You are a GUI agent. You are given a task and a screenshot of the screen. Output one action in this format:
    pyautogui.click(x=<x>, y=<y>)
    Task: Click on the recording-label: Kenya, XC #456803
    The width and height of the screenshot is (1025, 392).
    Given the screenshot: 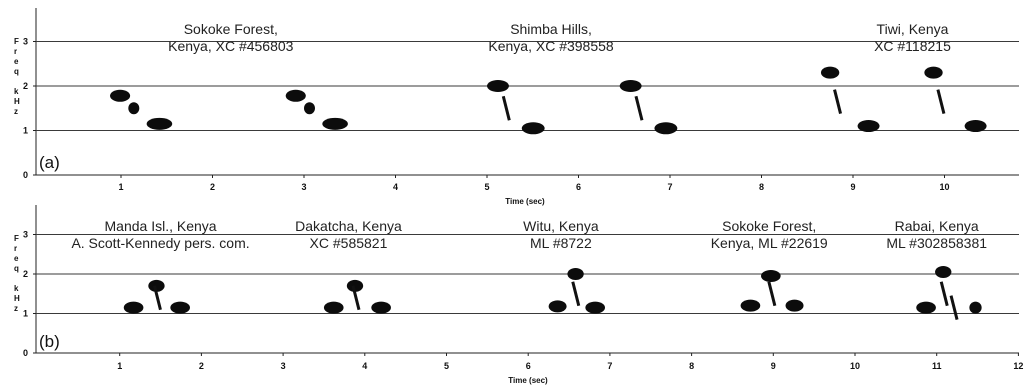 What is the action you would take?
    pyautogui.click(x=231, y=46)
    